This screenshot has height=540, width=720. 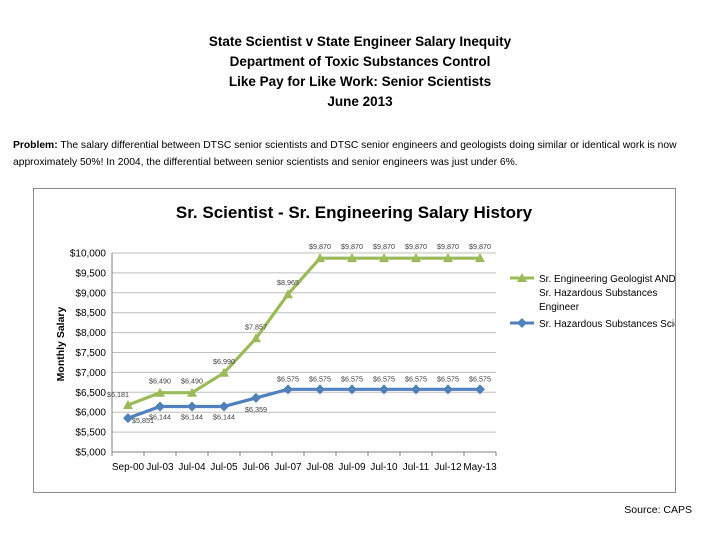 I want to click on x-tick-label: Jul-10, so click(x=384, y=467).